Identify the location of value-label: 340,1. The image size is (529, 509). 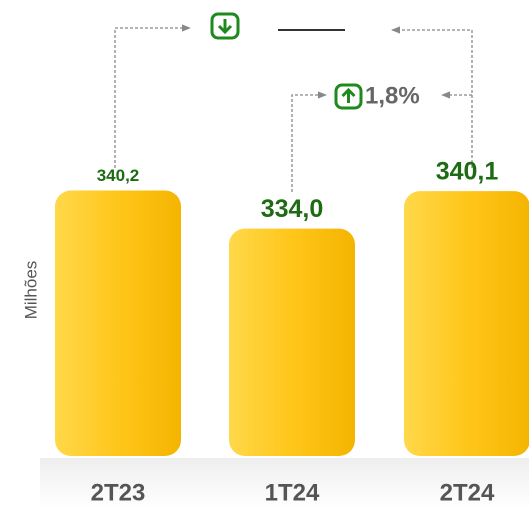
(467, 172).